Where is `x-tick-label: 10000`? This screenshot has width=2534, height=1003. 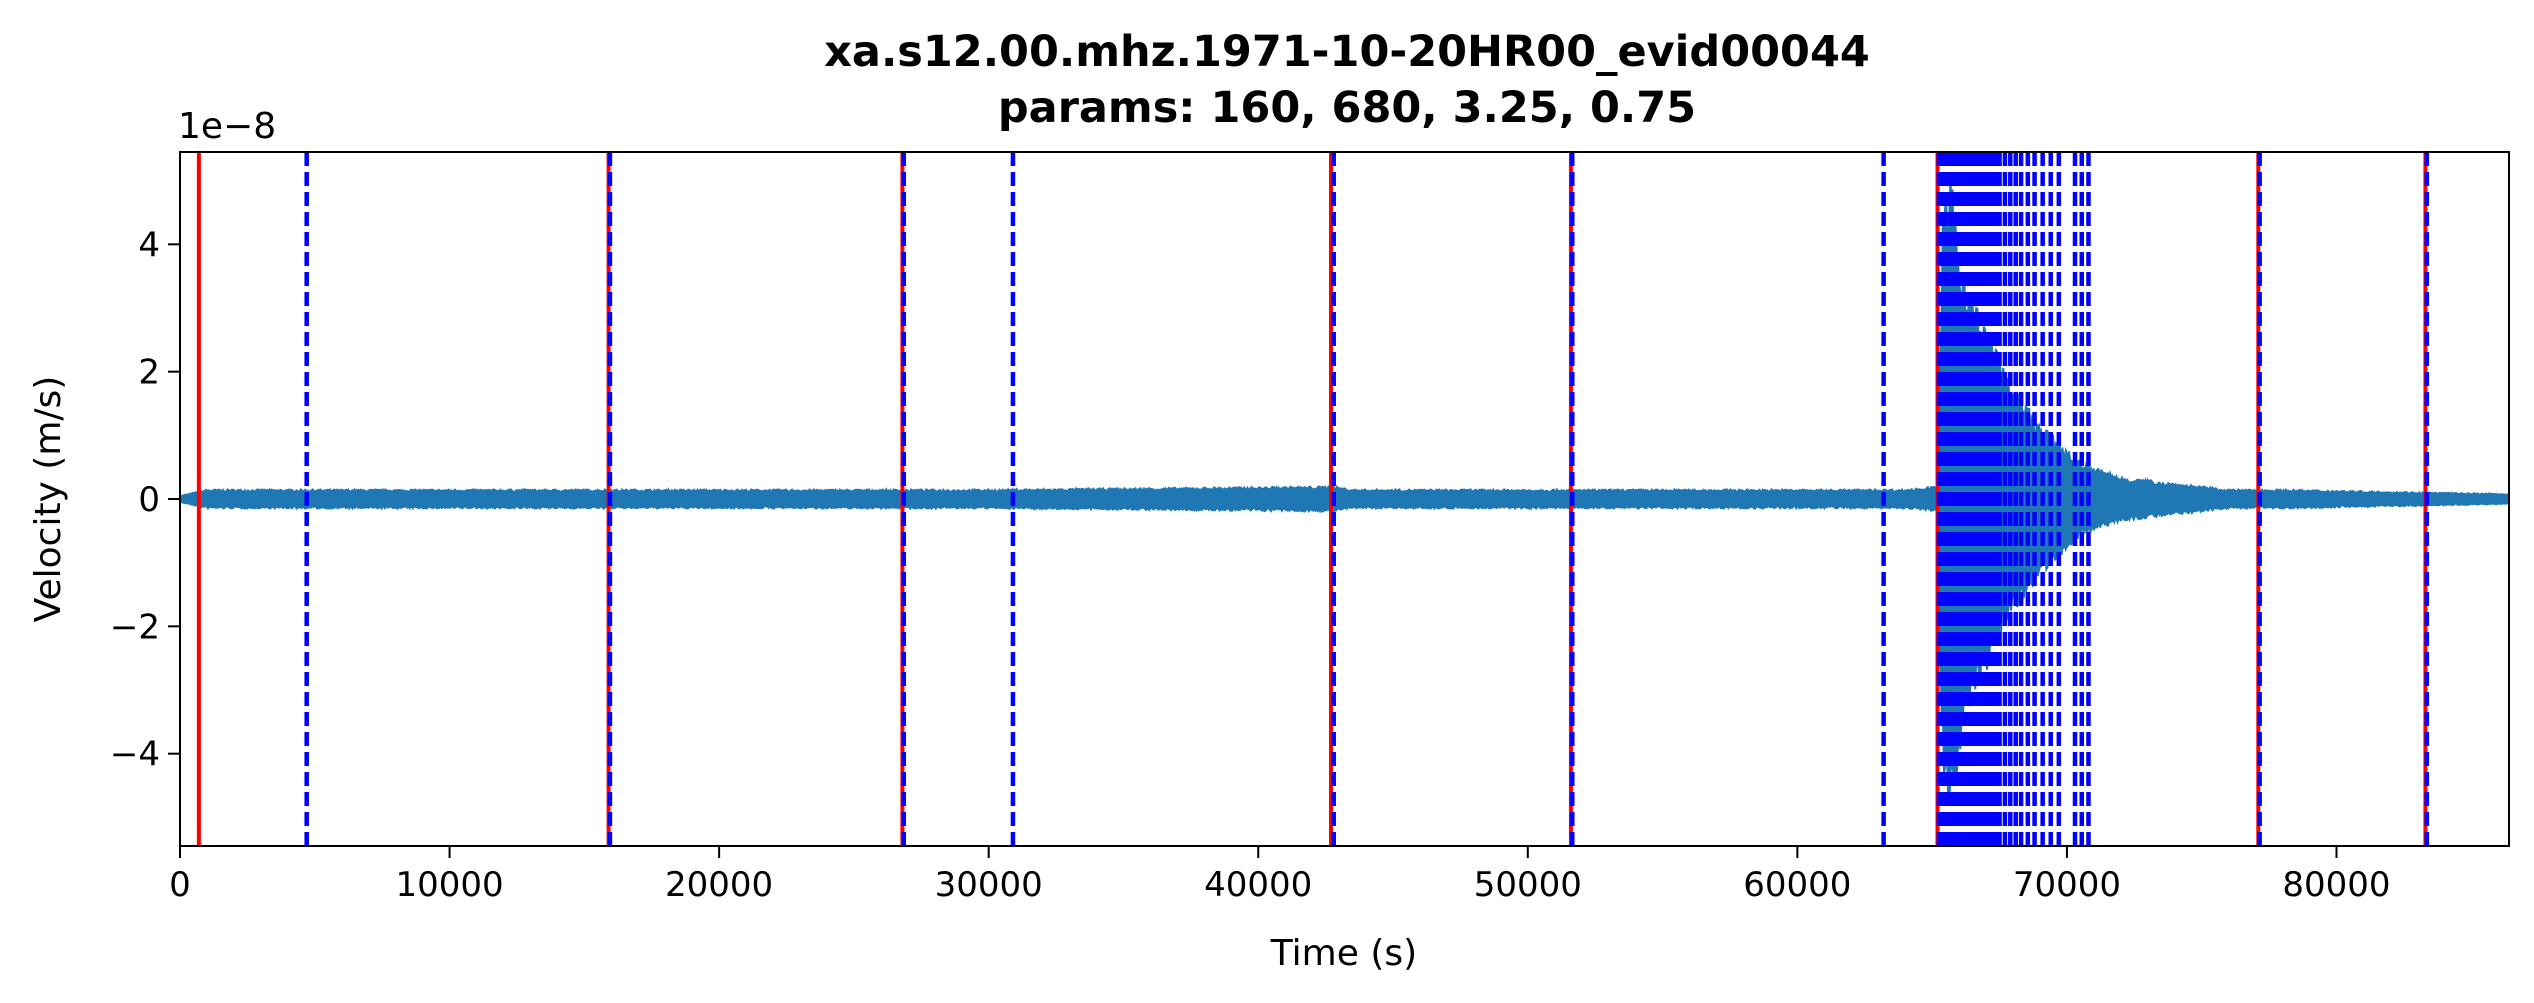 x-tick-label: 10000 is located at coordinates (449, 885).